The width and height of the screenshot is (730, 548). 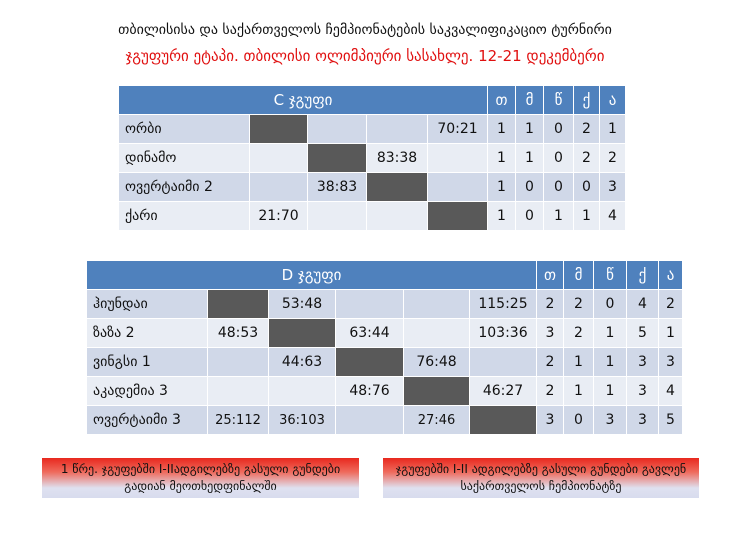 I want to click on match-score: 48:76, so click(x=369, y=391).